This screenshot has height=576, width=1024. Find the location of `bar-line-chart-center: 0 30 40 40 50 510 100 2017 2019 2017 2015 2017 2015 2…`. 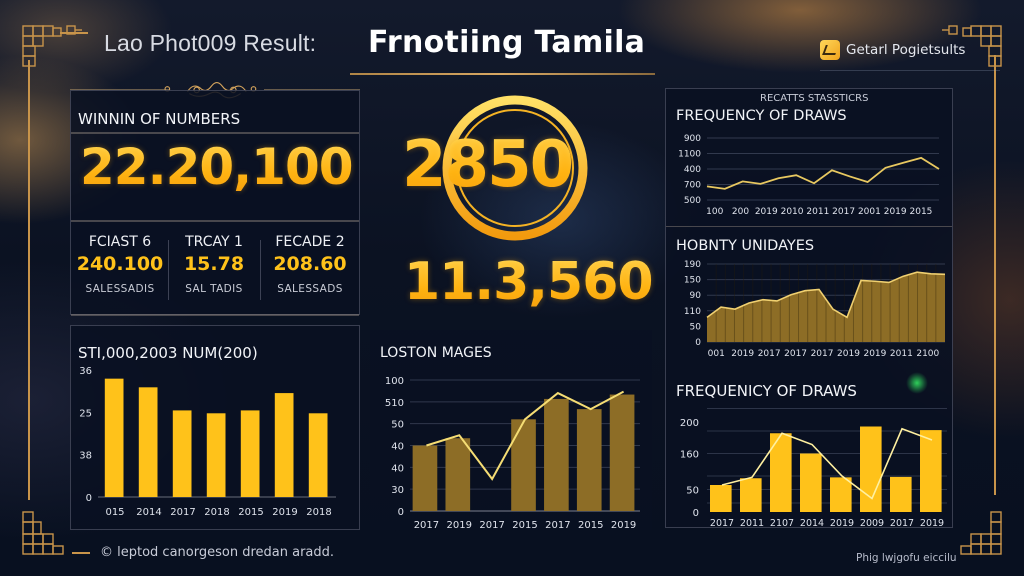

bar-line-chart-center: 0 30 40 40 50 510 100 2017 2019 2017 2015 2017 2015 2… is located at coordinates (512, 453).